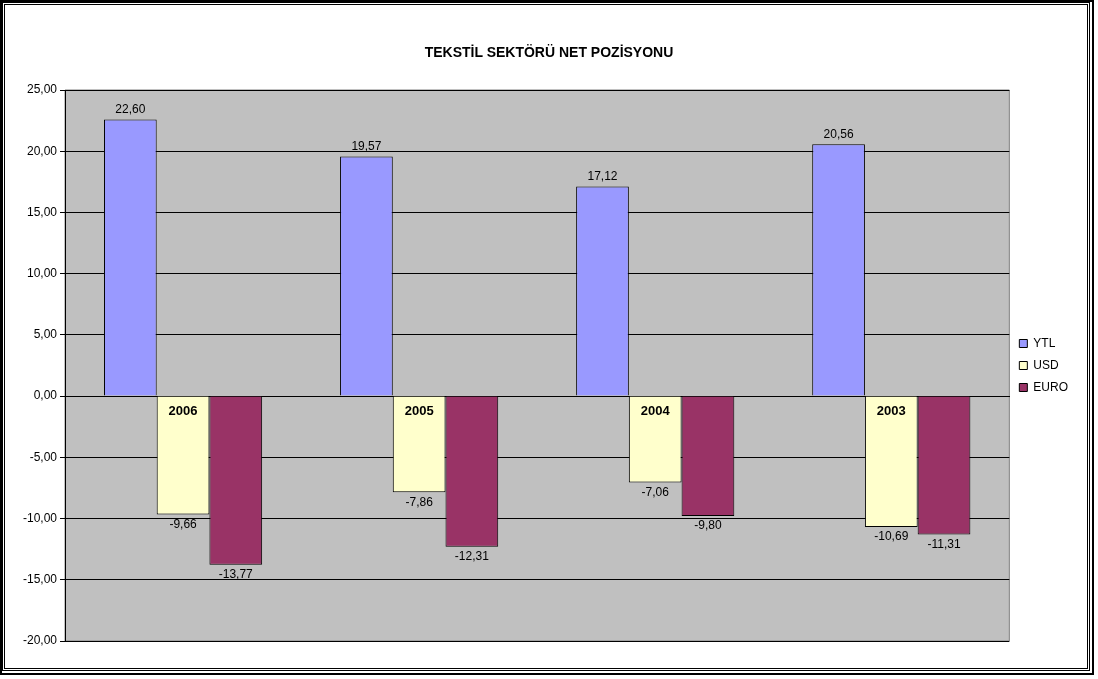  Describe the element at coordinates (891, 536) in the screenshot. I see `data-label: -10,69` at that location.